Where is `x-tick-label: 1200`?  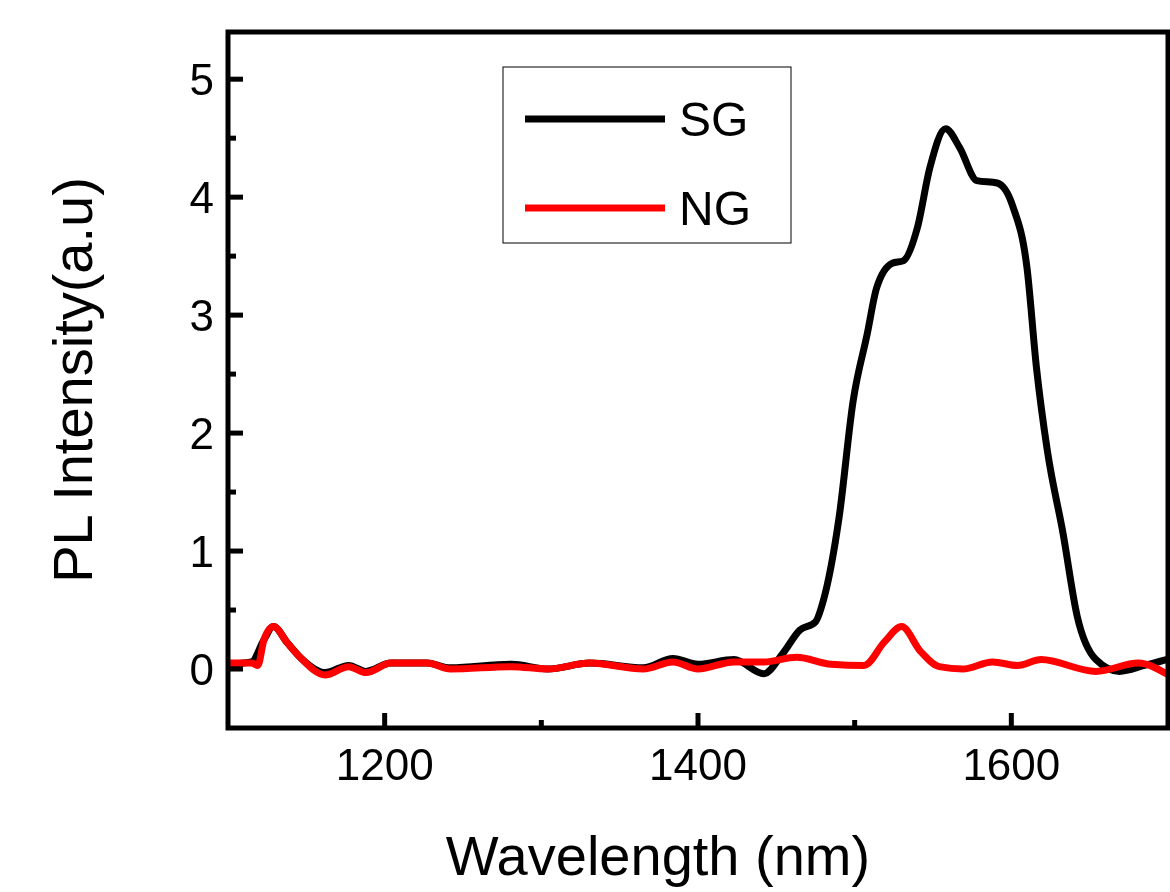 x-tick-label: 1200 is located at coordinates (384, 764).